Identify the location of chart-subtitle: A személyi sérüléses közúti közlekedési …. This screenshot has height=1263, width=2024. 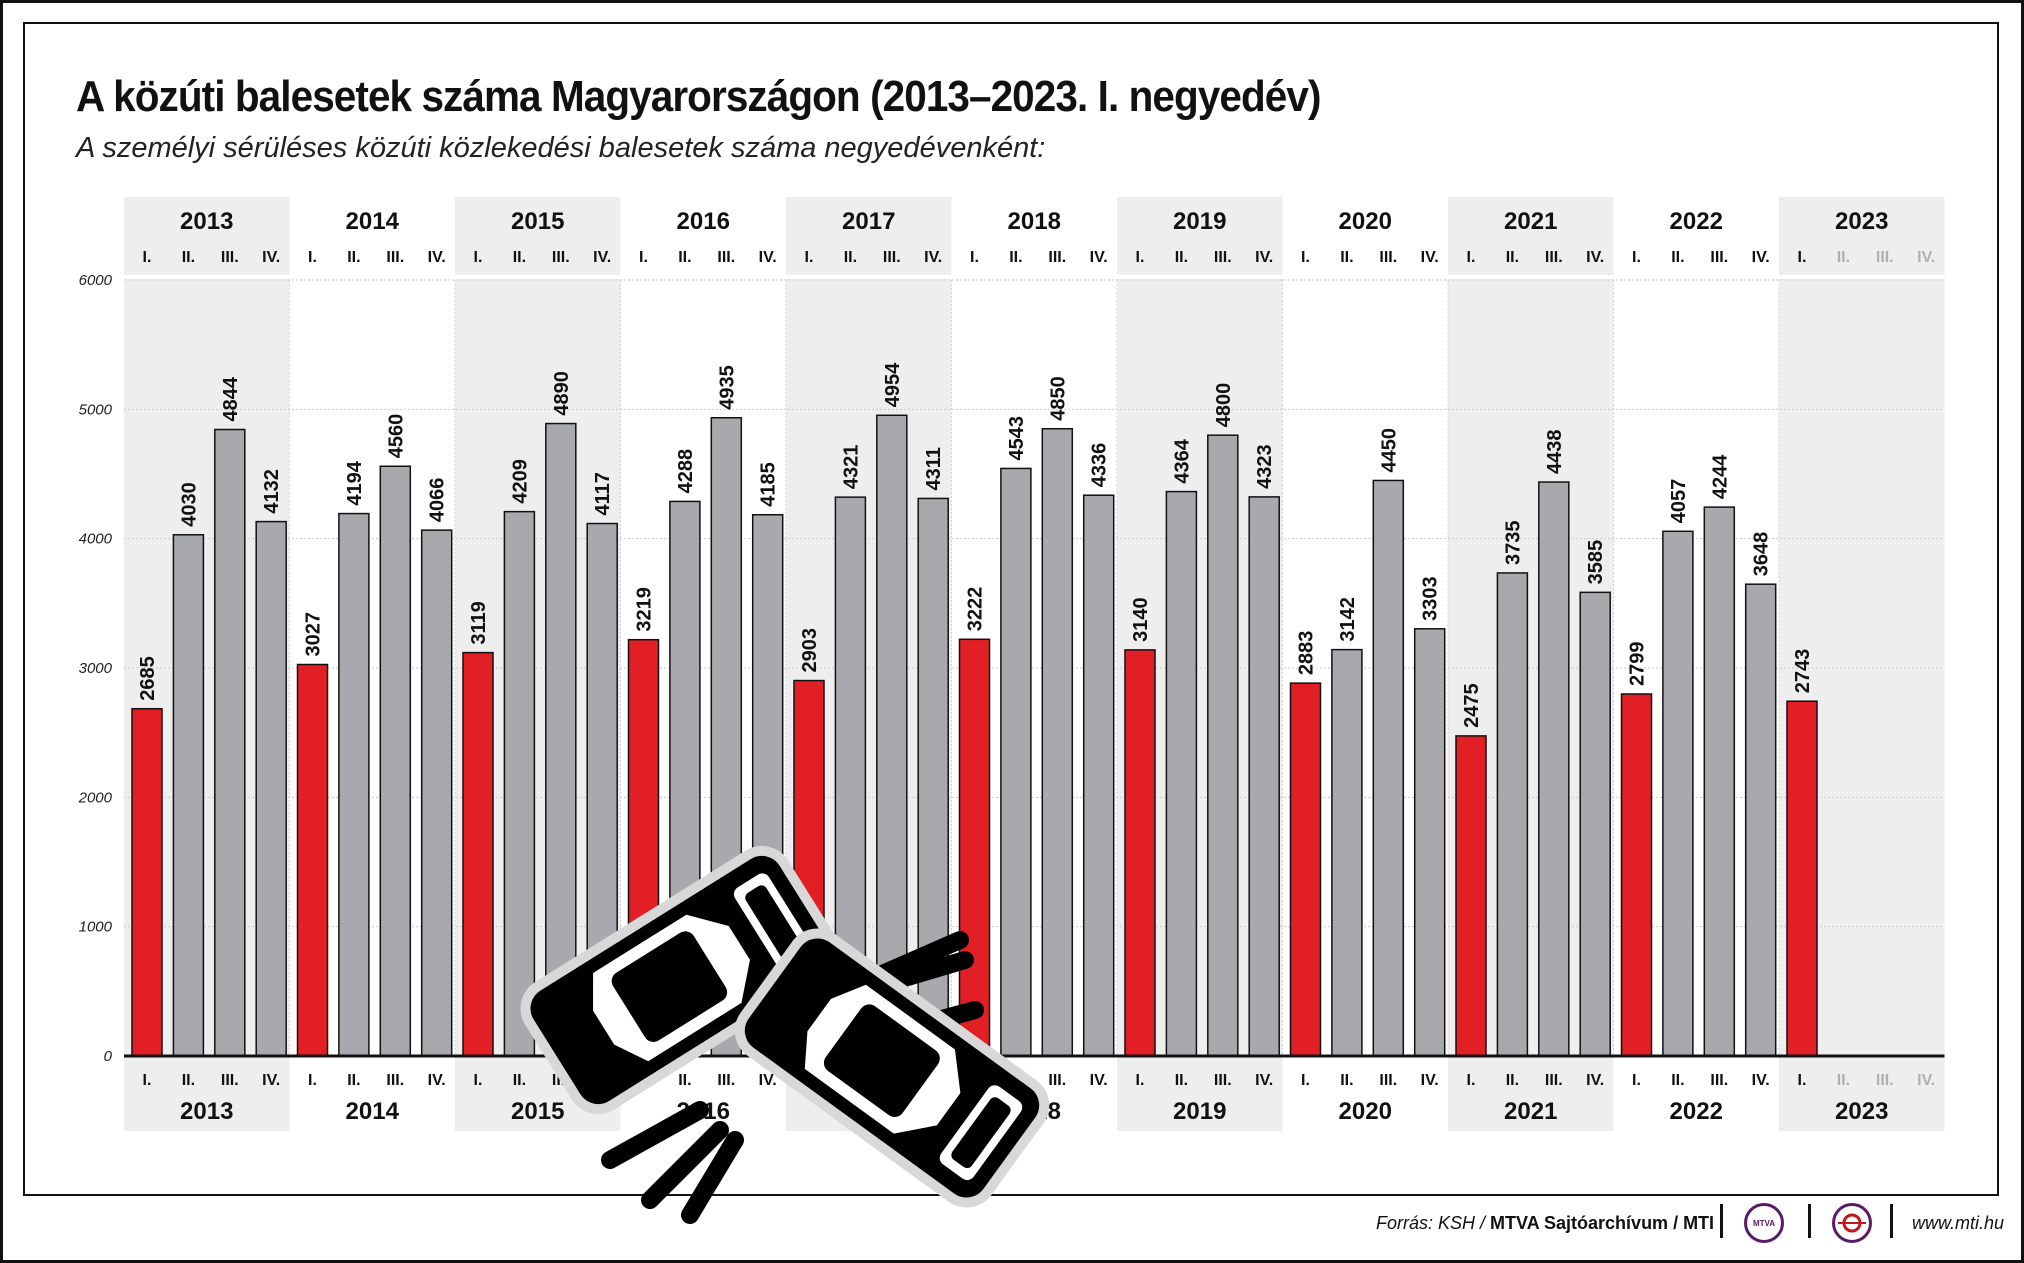
(561, 148).